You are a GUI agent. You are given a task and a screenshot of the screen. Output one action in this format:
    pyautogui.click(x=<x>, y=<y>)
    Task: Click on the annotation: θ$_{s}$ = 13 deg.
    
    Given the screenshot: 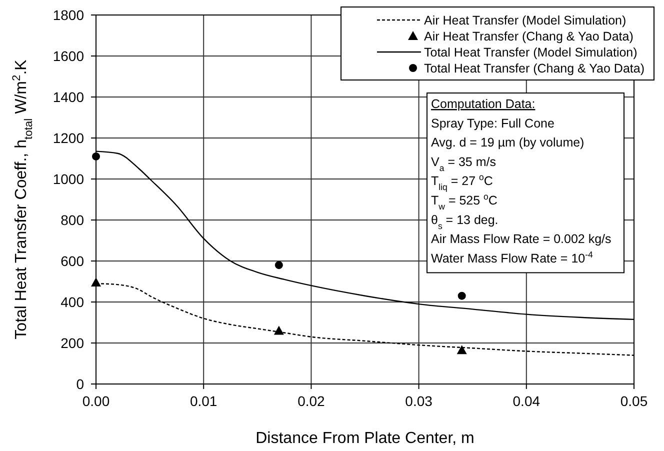 What is the action you would take?
    pyautogui.click(x=464, y=221)
    